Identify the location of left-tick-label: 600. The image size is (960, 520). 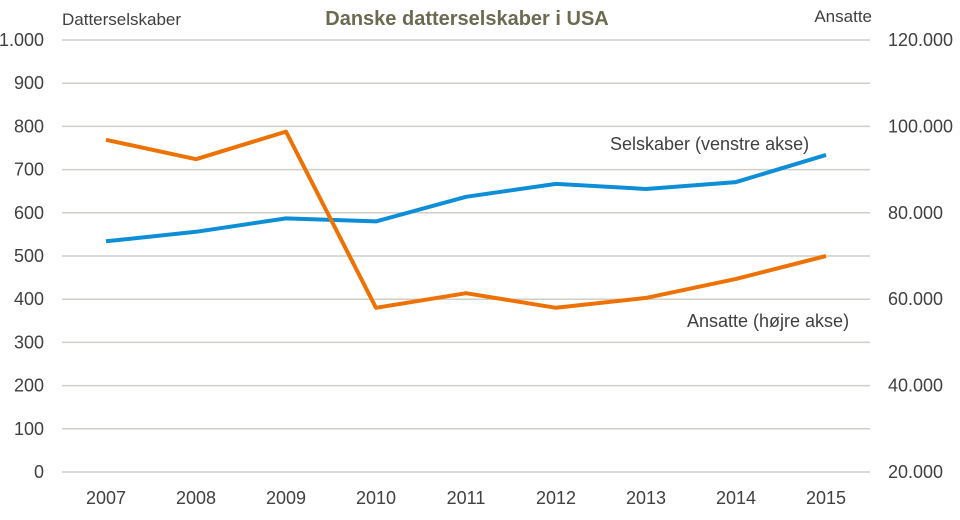
(29, 213).